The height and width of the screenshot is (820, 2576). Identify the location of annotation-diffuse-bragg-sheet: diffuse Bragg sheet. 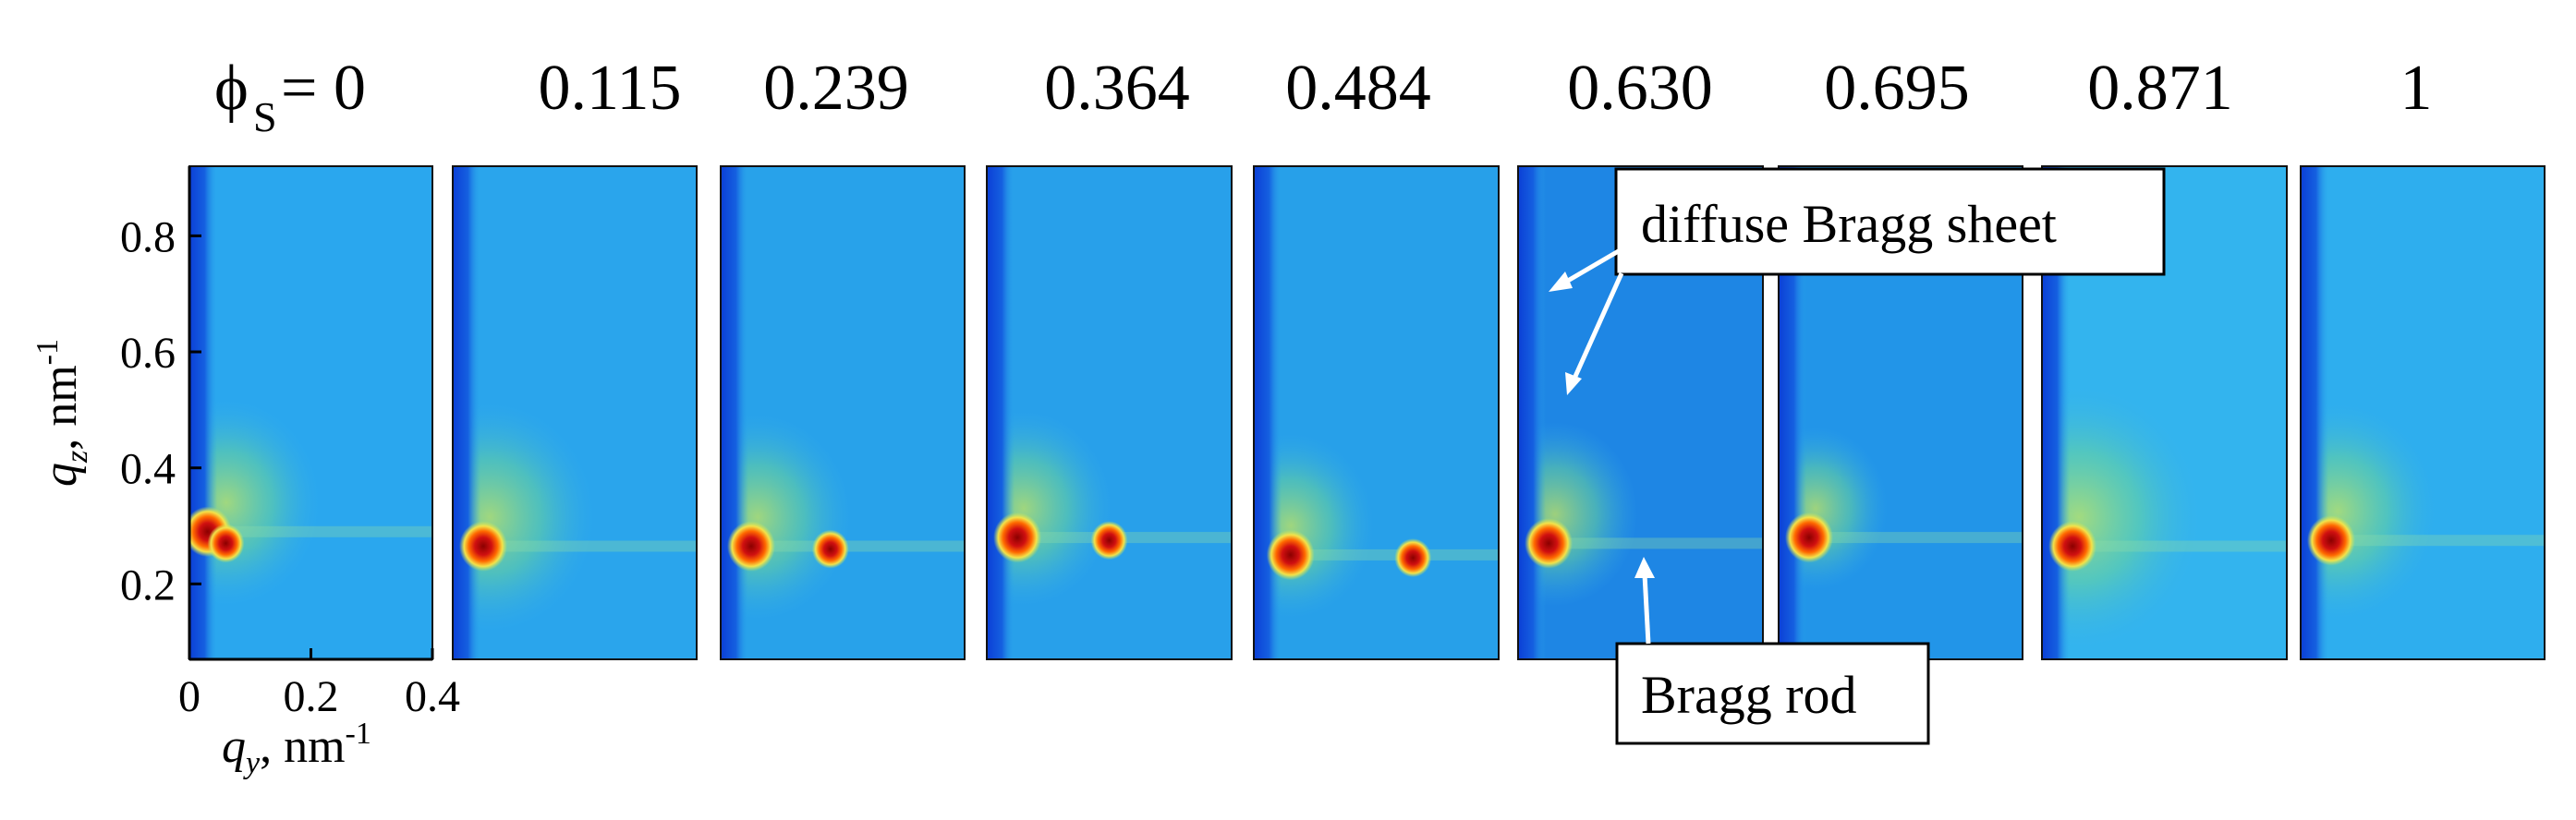
(1857, 281).